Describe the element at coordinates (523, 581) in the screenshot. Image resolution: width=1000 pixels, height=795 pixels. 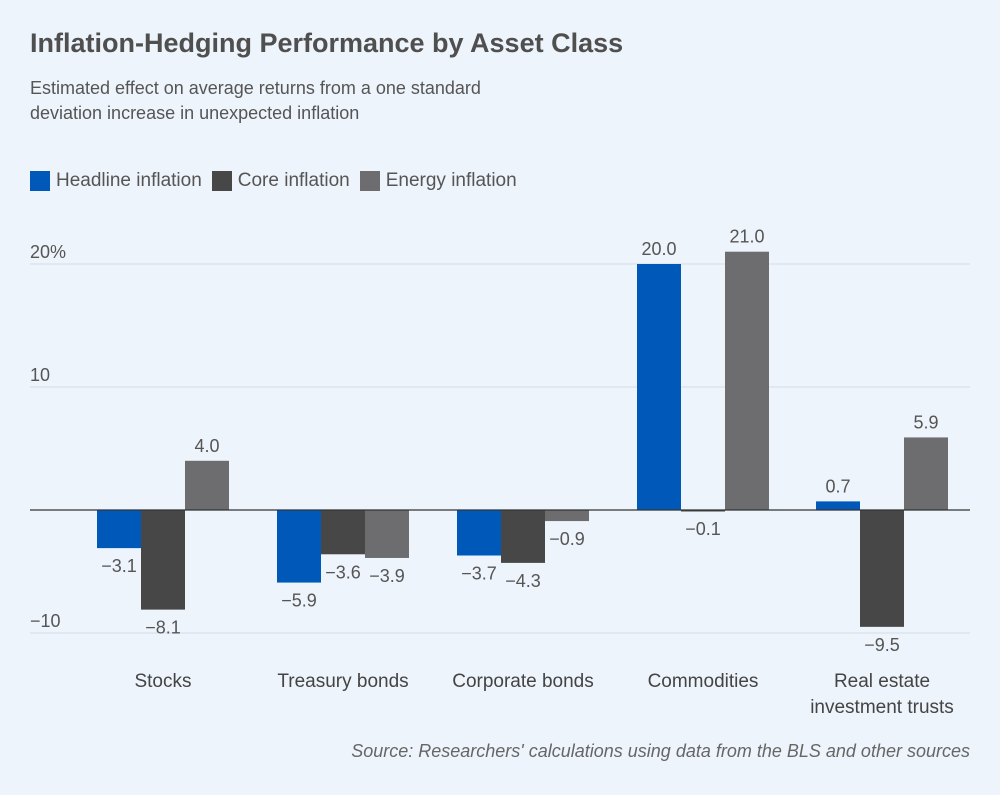
I see `data-label: −4.3` at that location.